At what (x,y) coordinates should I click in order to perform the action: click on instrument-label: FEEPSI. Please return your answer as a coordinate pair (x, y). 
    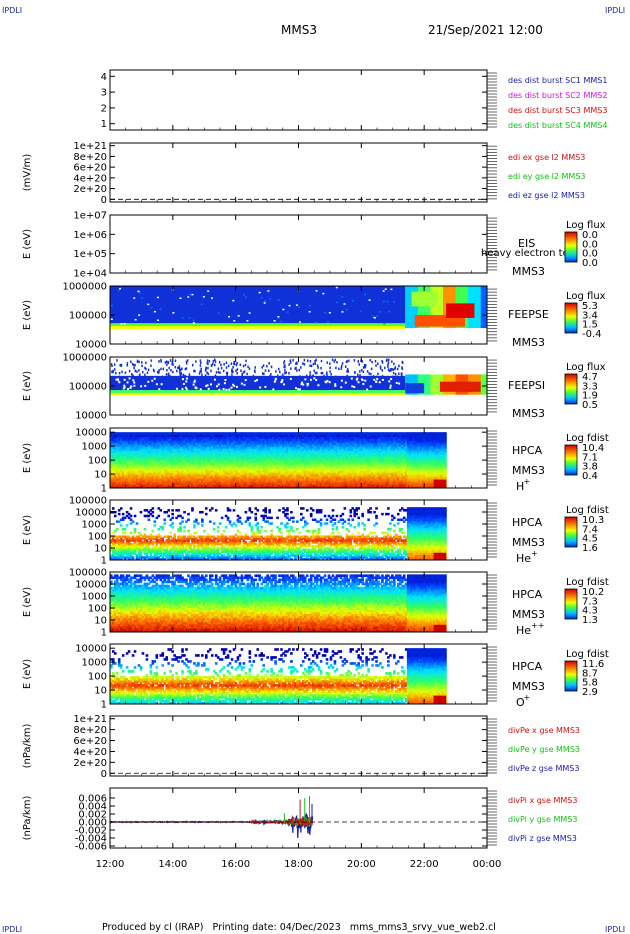
    Looking at the image, I should click on (526, 385).